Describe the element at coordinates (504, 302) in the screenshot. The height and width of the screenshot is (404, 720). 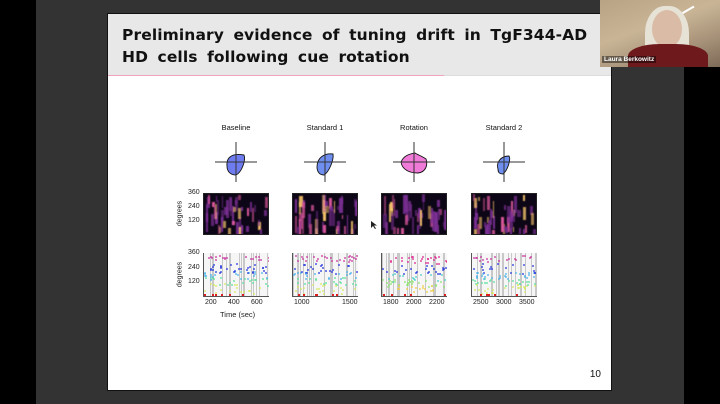
I see `x-tick-label: 3000` at that location.